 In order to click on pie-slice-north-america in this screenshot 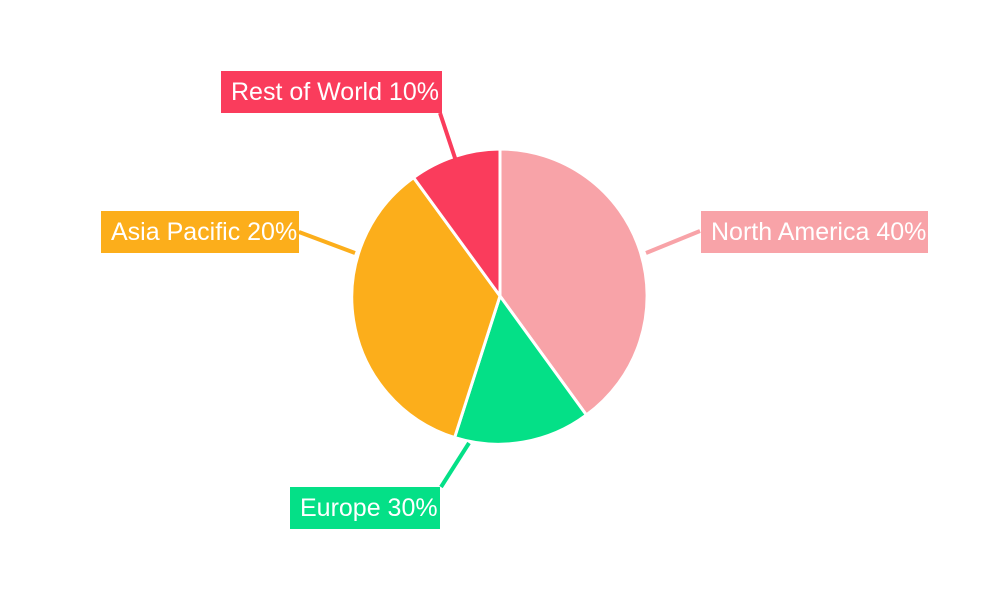, I will do `click(573, 282)`.